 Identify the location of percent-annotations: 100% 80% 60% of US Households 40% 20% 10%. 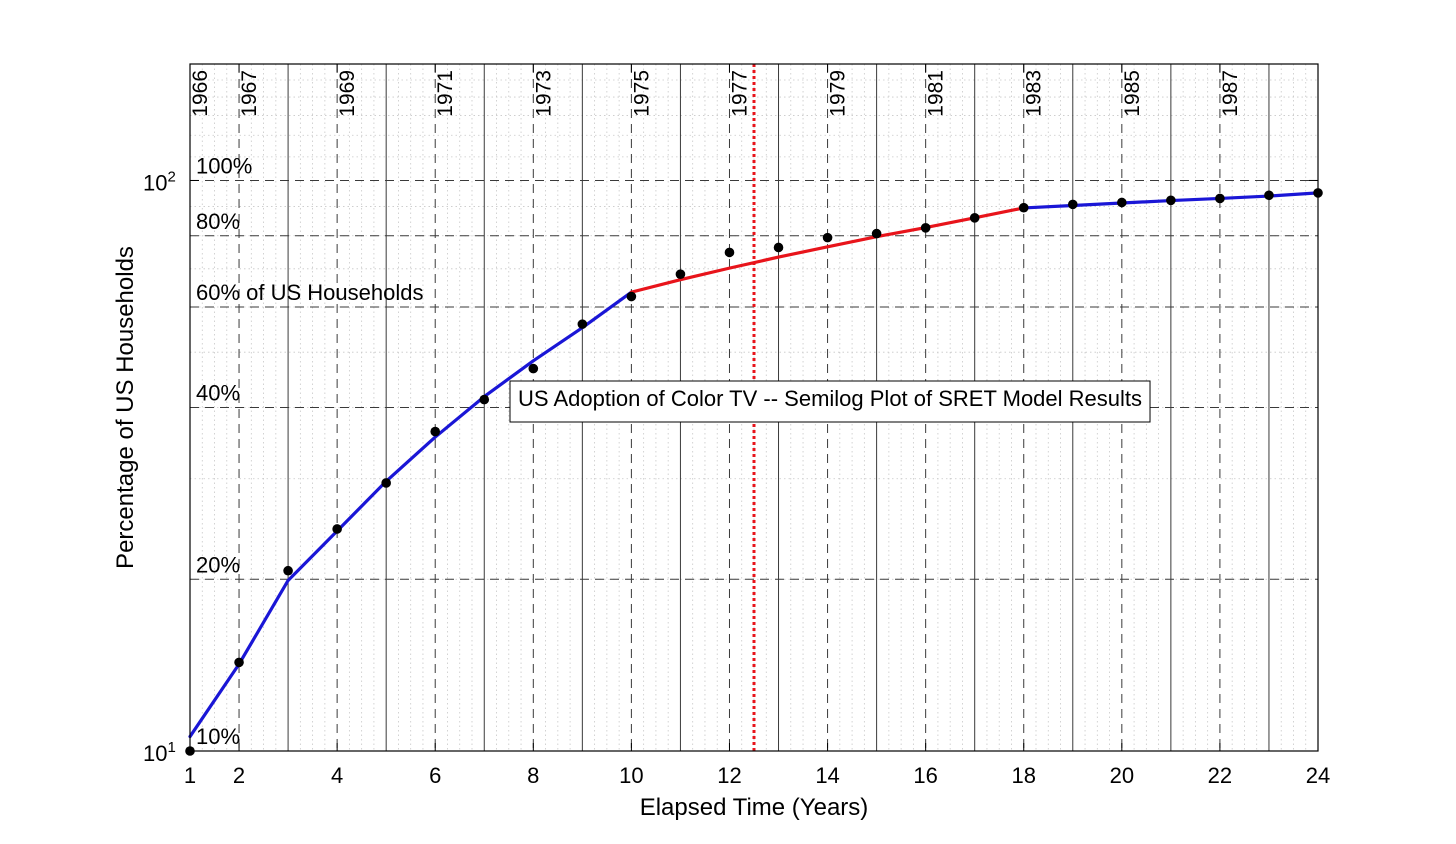
(309, 451).